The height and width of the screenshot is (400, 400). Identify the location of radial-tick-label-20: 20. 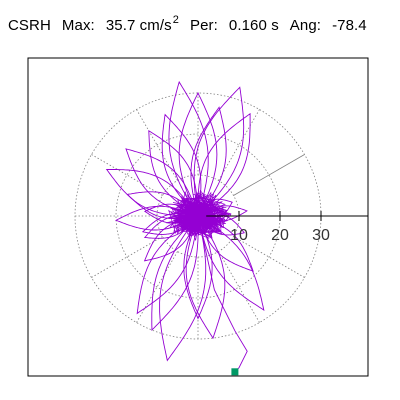
(280, 235).